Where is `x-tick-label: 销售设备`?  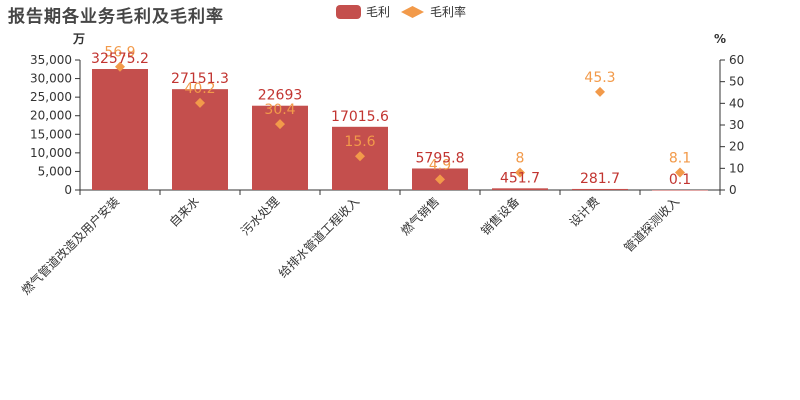
x-tick-label: 销售设备 is located at coordinates (500, 216).